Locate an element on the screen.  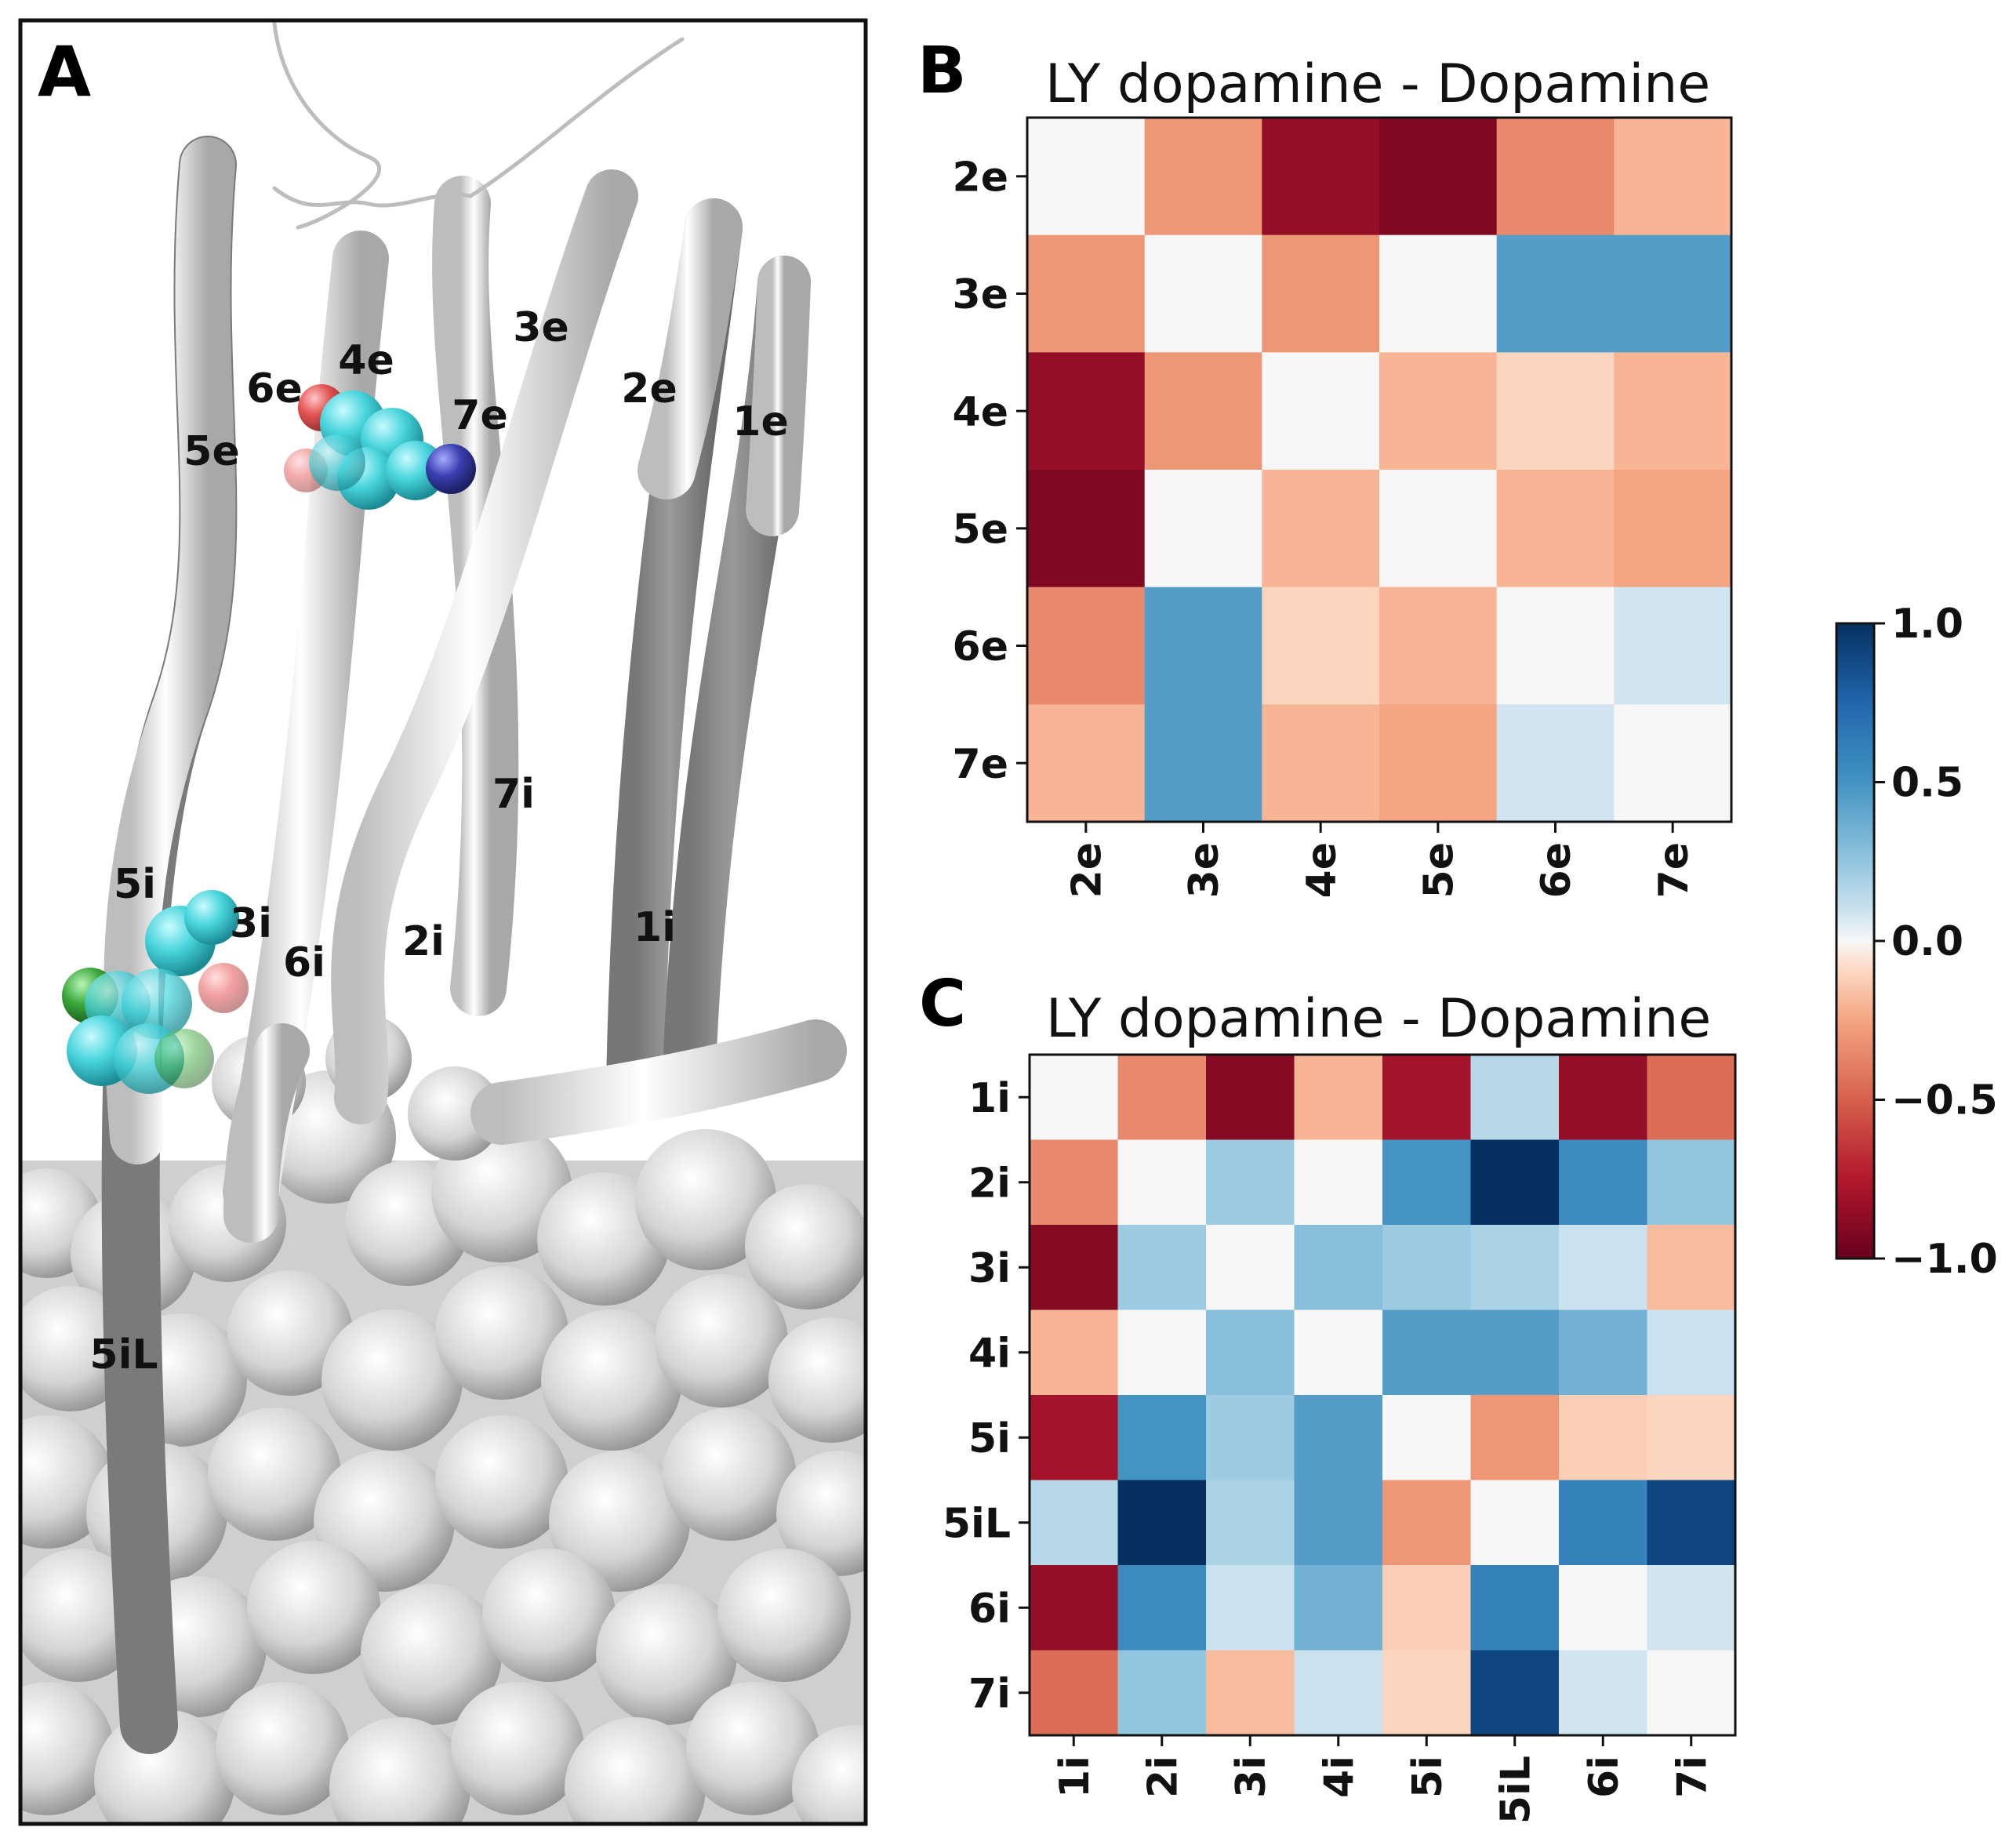
col-tick-label: 6e is located at coordinates (1556, 870).